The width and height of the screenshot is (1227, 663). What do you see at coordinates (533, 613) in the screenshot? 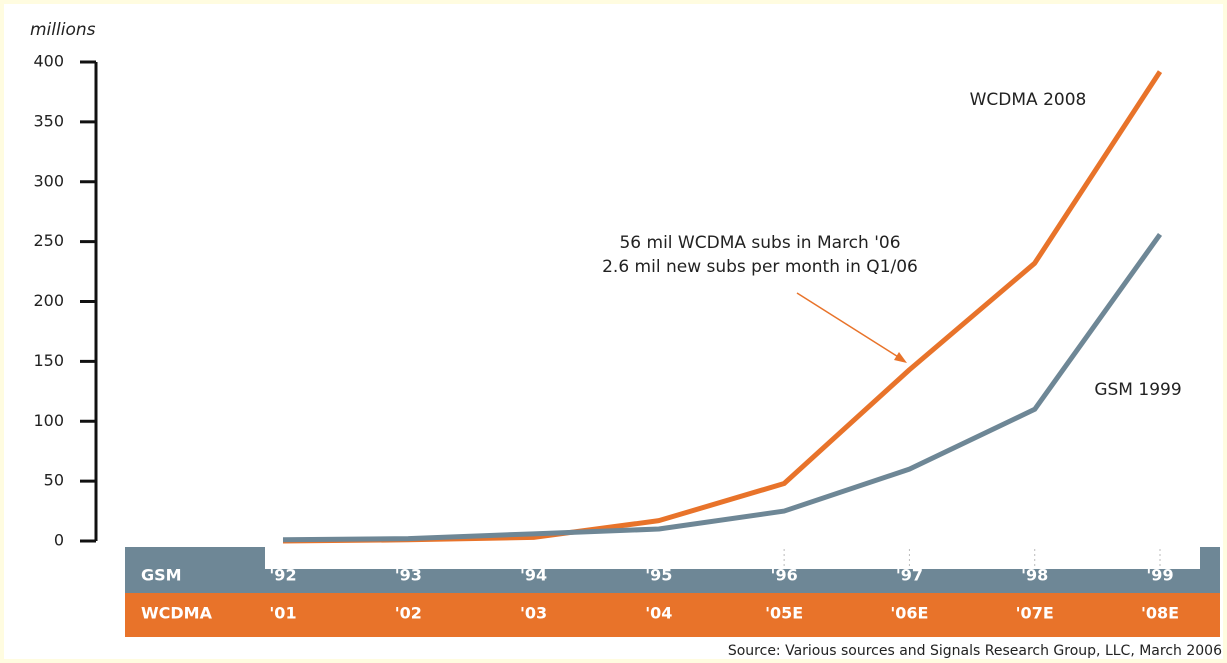
I see `x-tick-label: '03` at bounding box center [533, 613].